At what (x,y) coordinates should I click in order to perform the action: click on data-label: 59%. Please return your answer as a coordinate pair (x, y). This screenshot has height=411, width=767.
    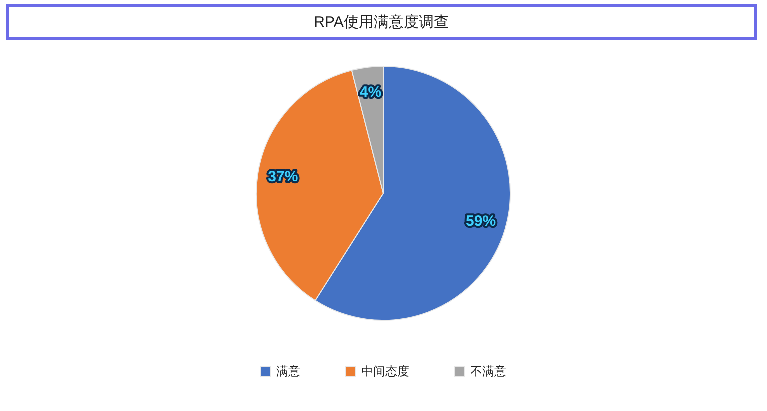
    Looking at the image, I should click on (481, 221).